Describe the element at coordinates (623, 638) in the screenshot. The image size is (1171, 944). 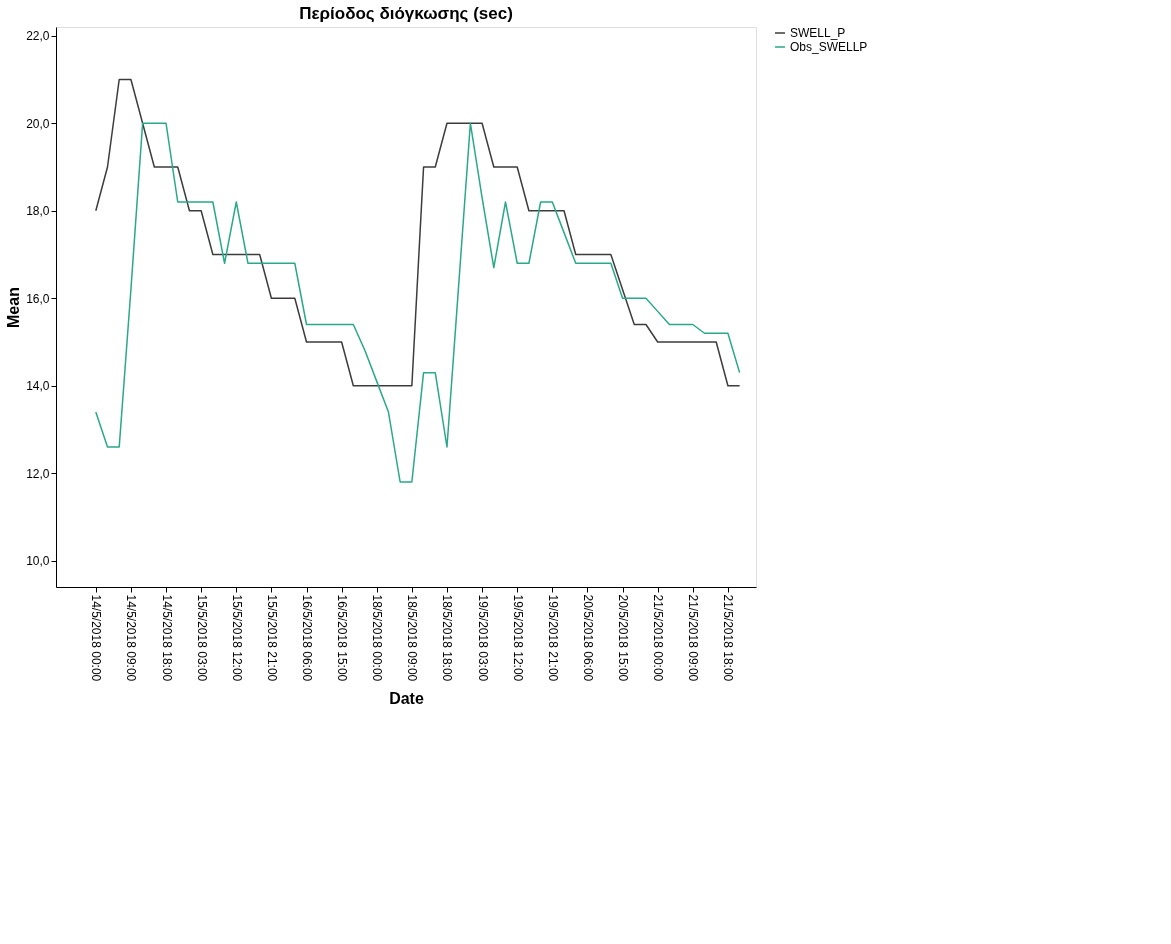
I see `x-tick-label: 20/5/2018 15:00` at that location.